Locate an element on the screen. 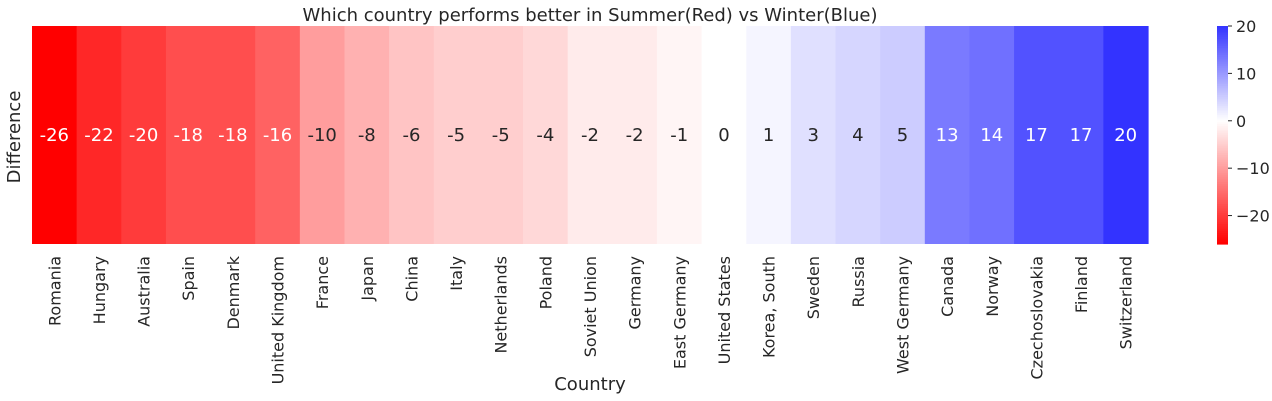  cell-value-label: -8 is located at coordinates (367, 135).